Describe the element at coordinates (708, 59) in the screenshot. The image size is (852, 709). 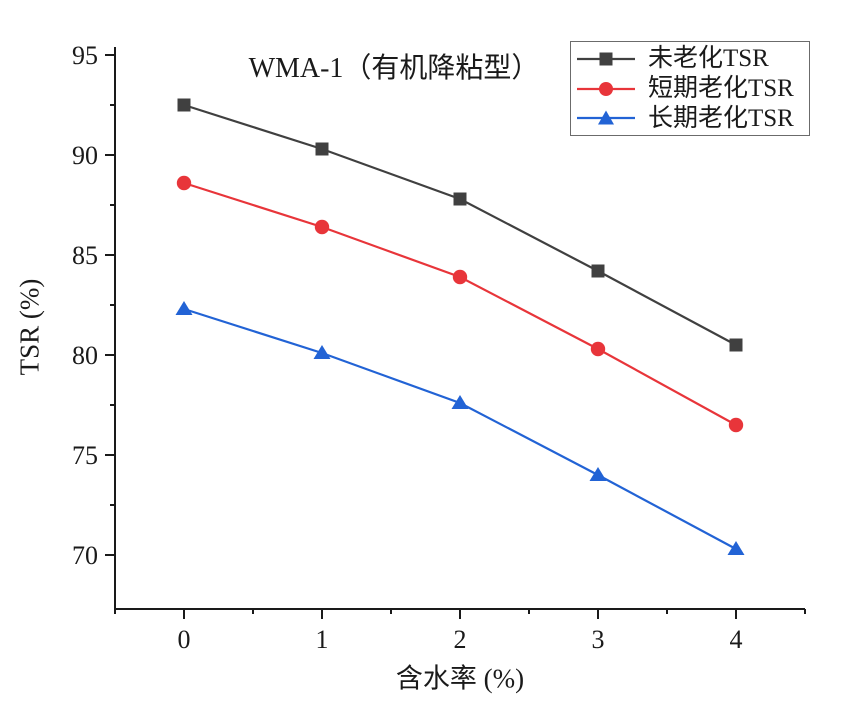
I see `legend-label: 未老化TSR` at that location.